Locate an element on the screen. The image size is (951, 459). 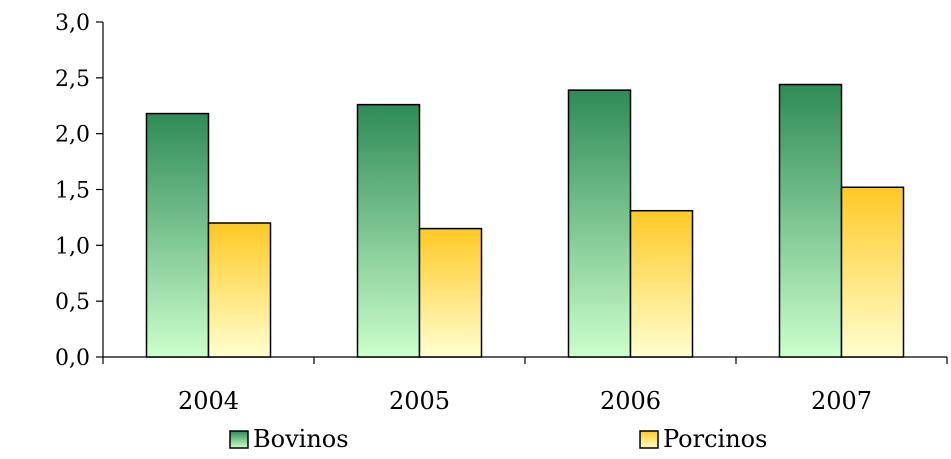
x-tick-label: 2006 is located at coordinates (630, 401).